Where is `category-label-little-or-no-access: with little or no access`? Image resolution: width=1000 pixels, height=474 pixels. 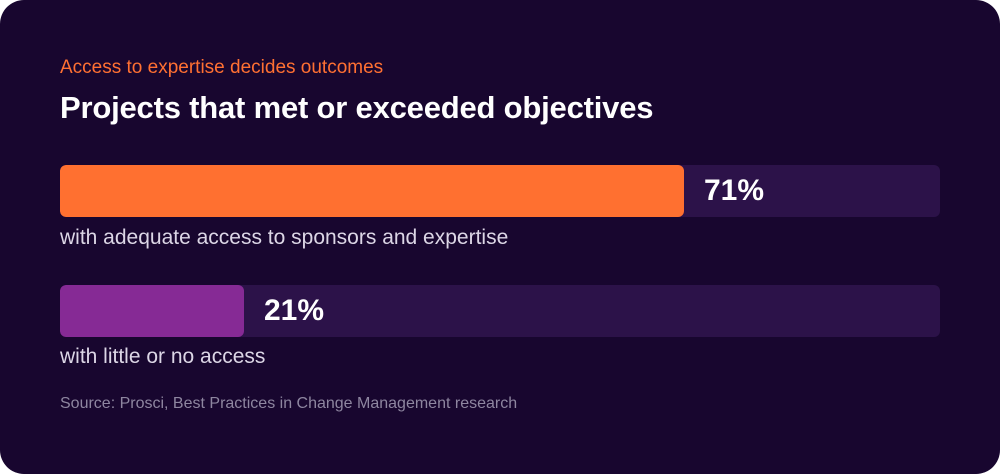 category-label-little-or-no-access: with little or no access is located at coordinates (163, 356).